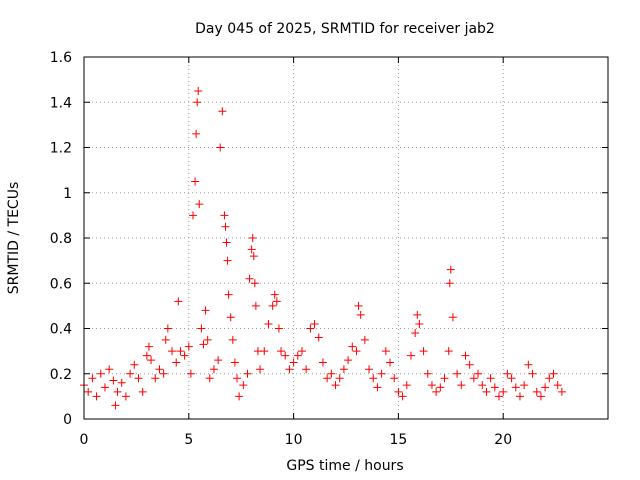 This screenshot has height=480, width=640. I want to click on y-tick-label: 0.2, so click(61, 375).